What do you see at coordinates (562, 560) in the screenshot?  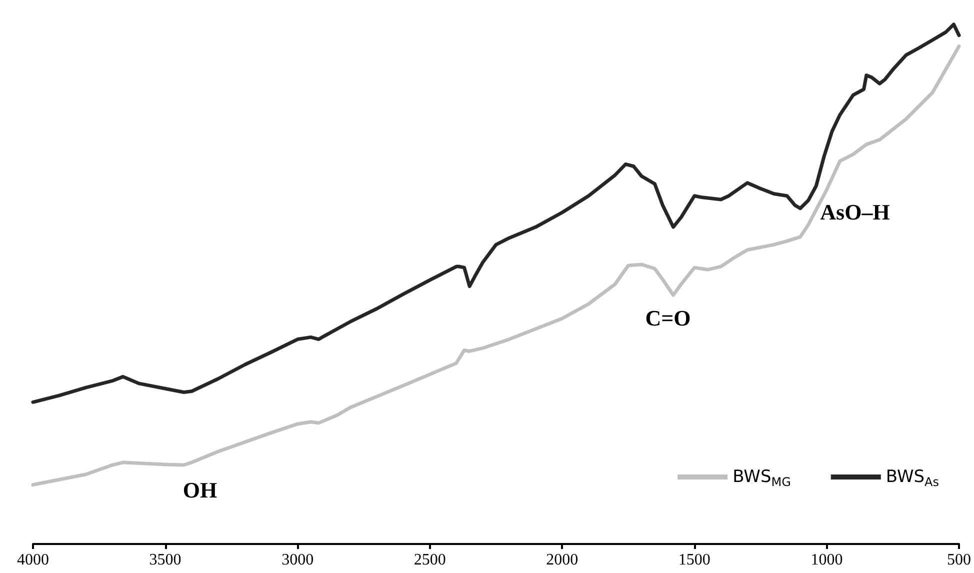 I see `x-tick-label: 2000` at bounding box center [562, 560].